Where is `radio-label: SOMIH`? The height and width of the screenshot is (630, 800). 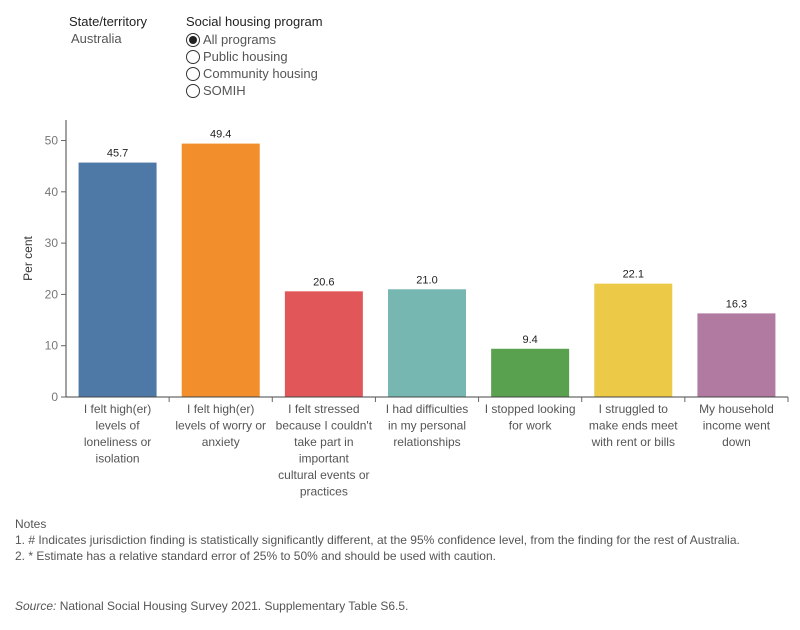
radio-label: SOMIH is located at coordinates (224, 90).